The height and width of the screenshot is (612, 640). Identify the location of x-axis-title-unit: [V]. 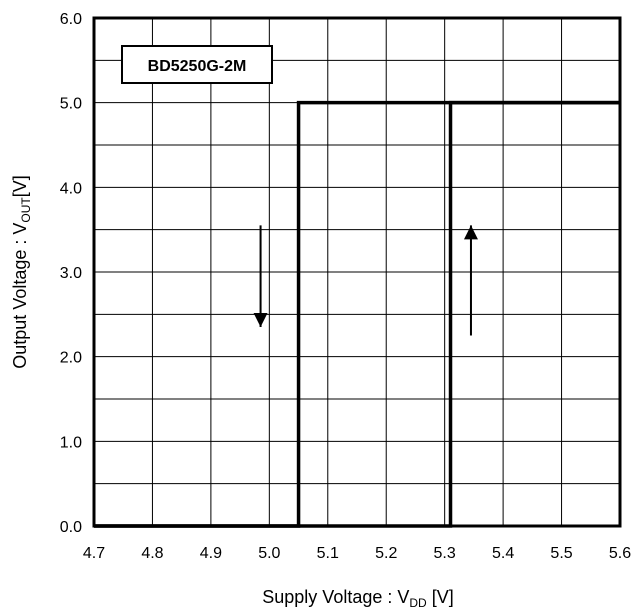
(440, 597).